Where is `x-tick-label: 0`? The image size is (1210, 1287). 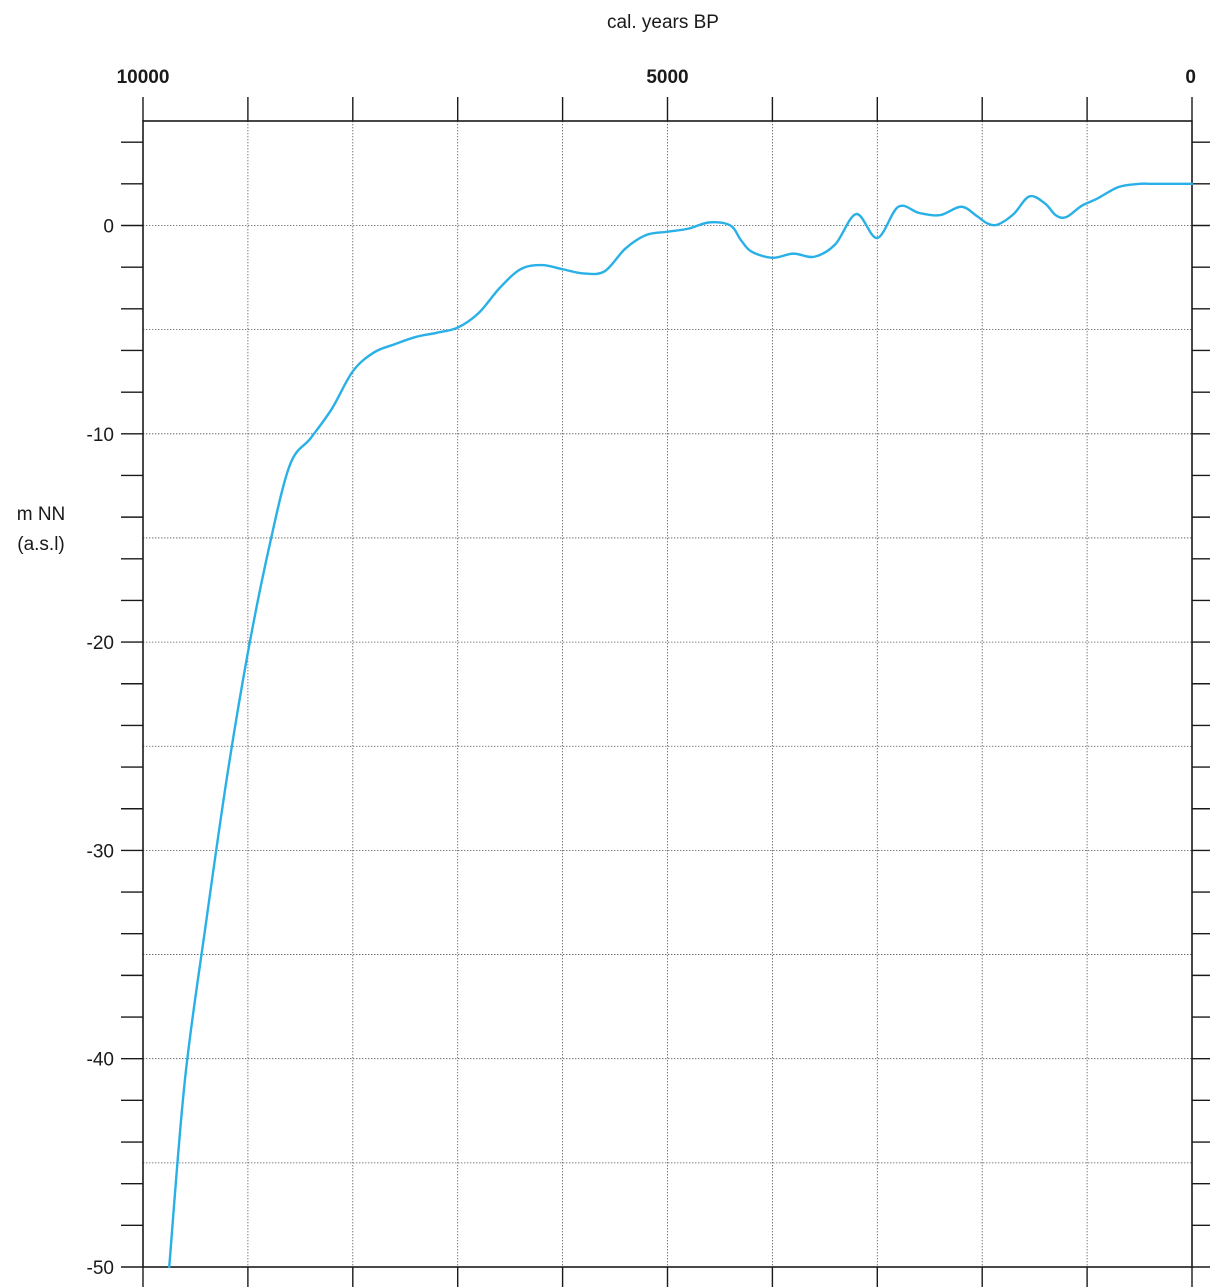 x-tick-label: 0 is located at coordinates (1190, 77).